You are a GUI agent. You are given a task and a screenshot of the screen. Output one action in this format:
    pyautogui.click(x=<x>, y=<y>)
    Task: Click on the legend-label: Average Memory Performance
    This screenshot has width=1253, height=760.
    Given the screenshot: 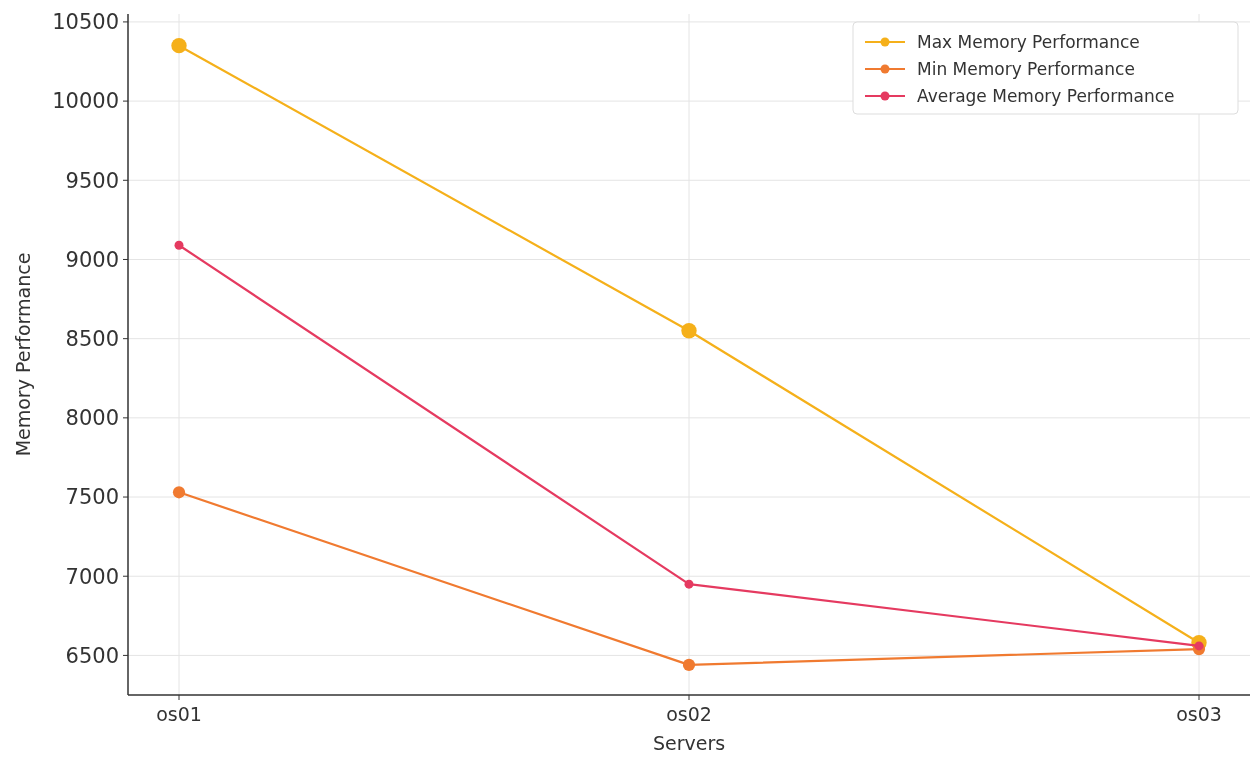 What is the action you would take?
    pyautogui.click(x=1046, y=95)
    